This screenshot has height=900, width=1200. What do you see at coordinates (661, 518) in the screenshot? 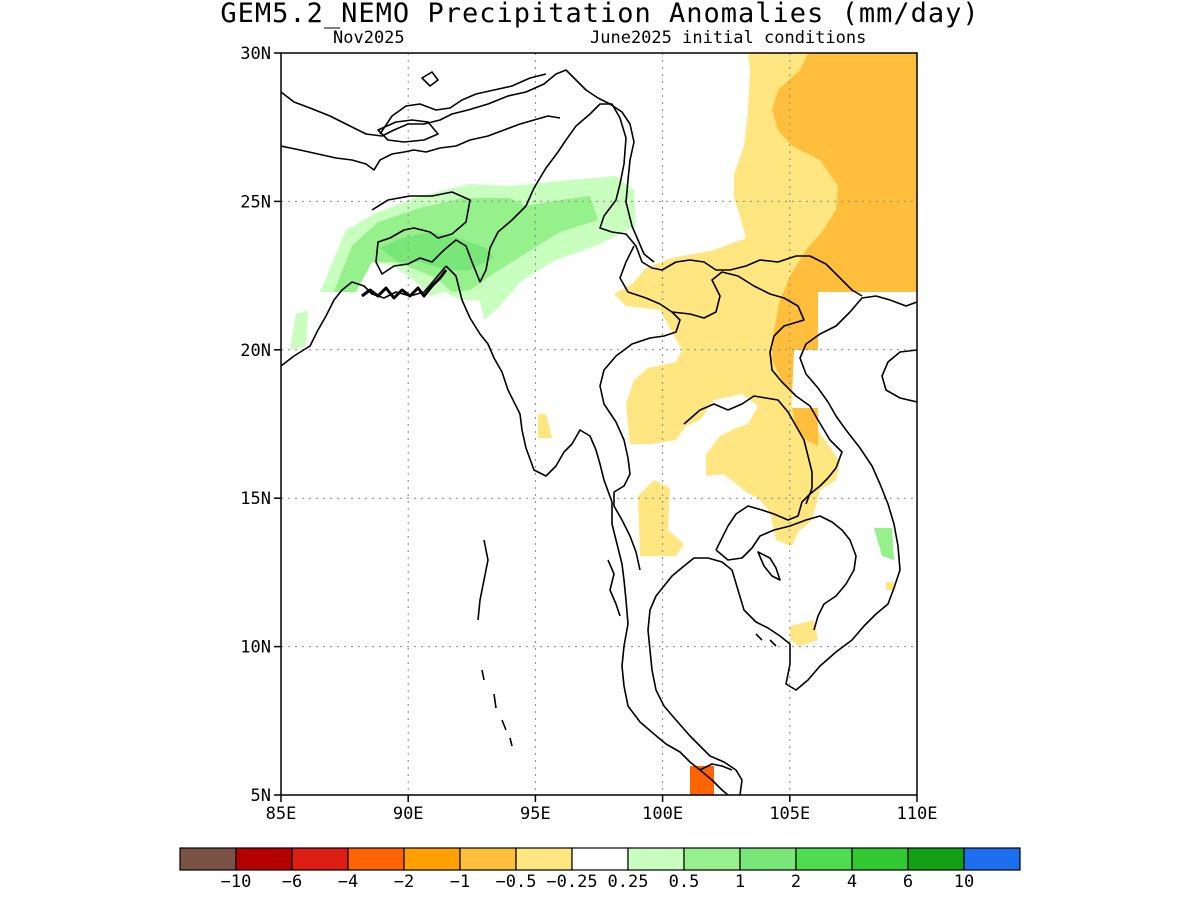
I see `dry-anomaly-light-thailand` at bounding box center [661, 518].